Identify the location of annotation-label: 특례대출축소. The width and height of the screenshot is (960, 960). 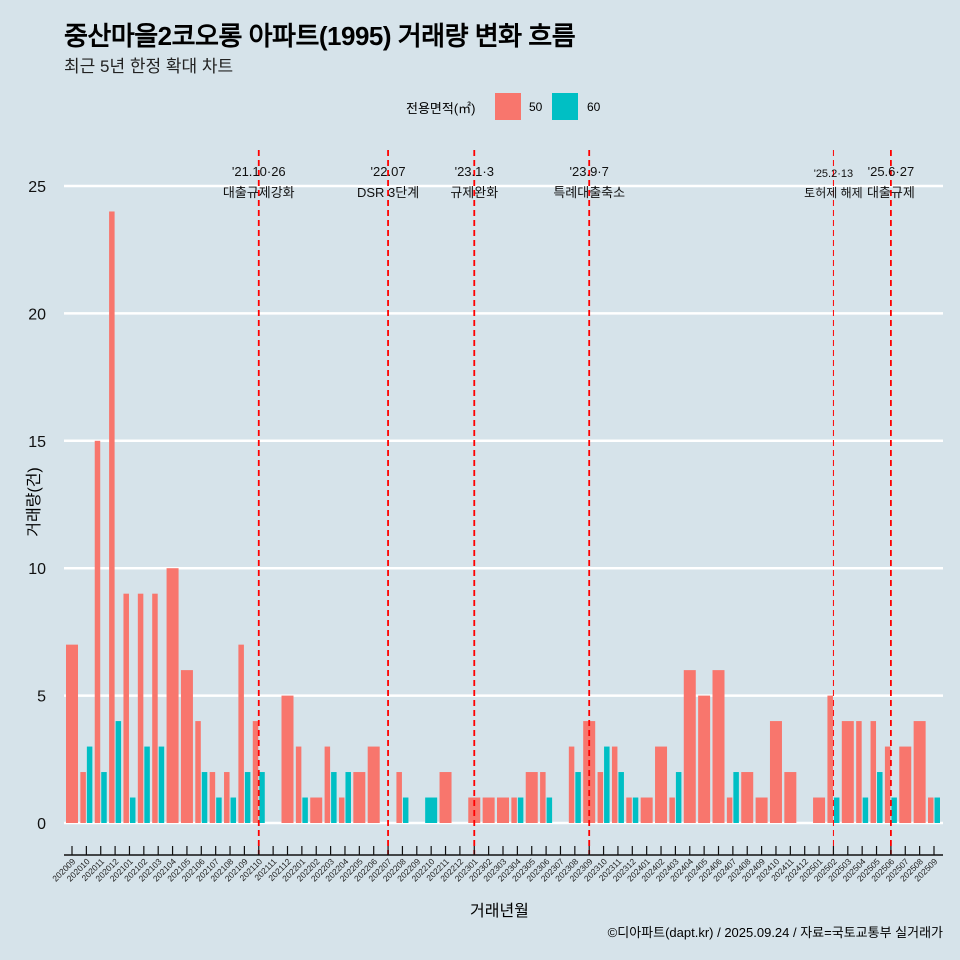
(589, 192).